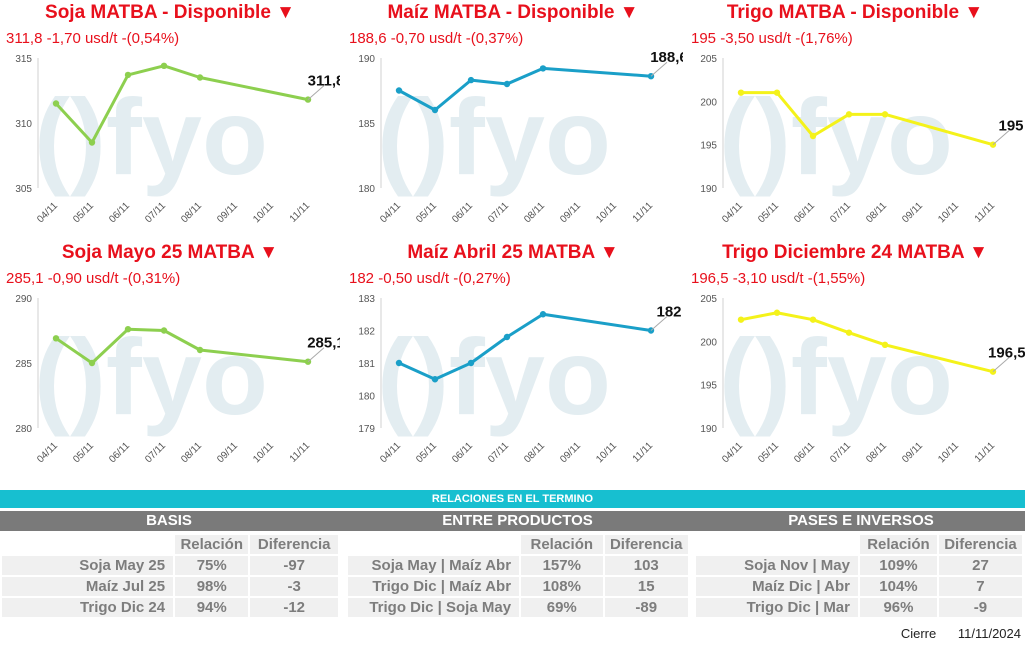  I want to click on chart-title: Soja MATBA - Disponible ▼, so click(170, 12).